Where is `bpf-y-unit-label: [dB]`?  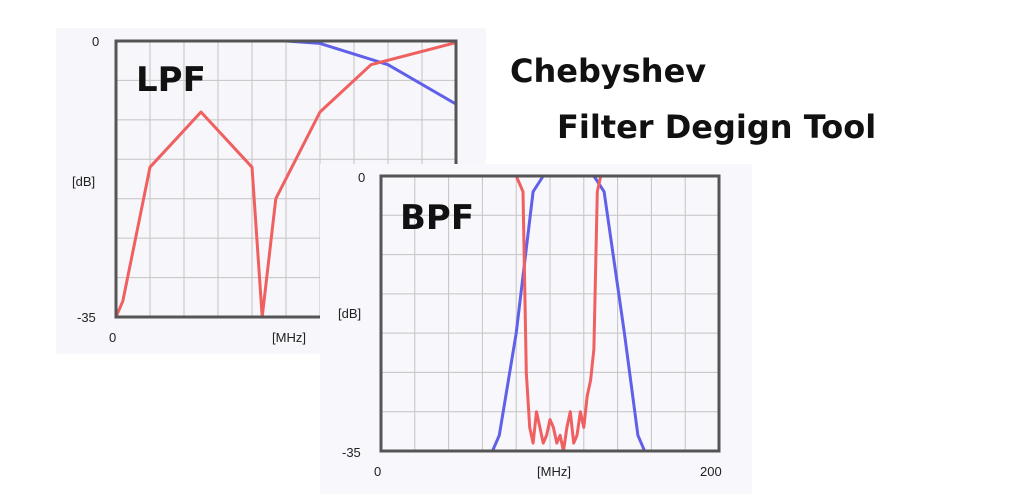 bpf-y-unit-label: [dB] is located at coordinates (350, 313).